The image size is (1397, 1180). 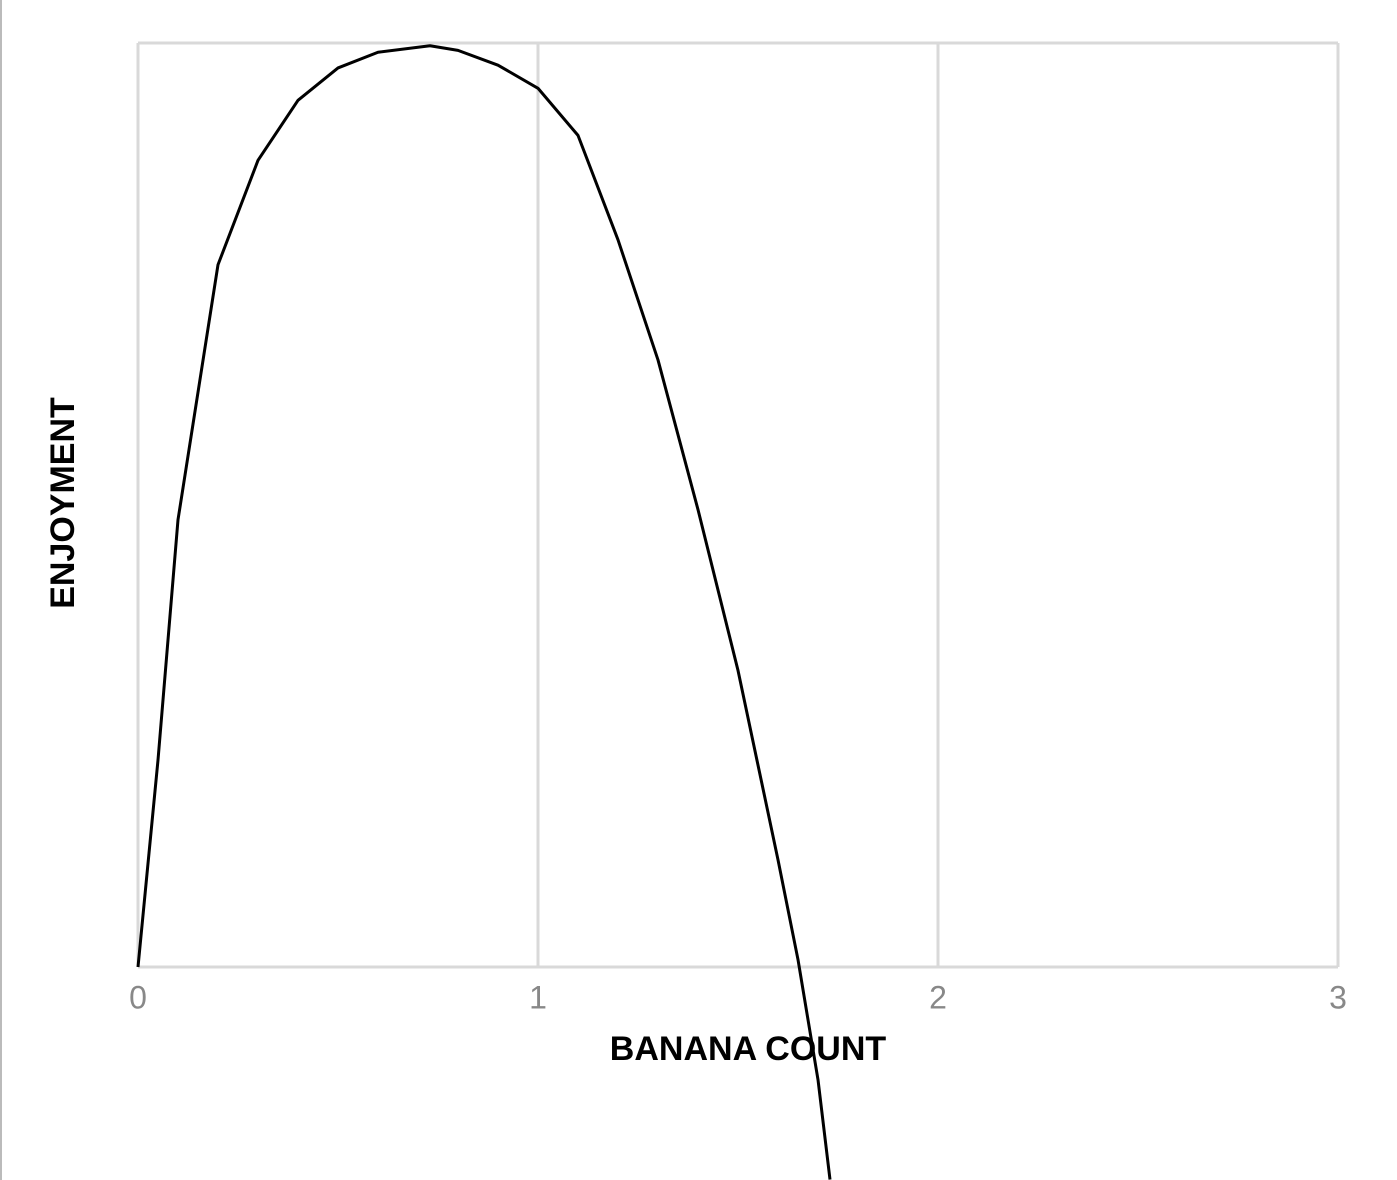 What do you see at coordinates (748, 1049) in the screenshot?
I see `x-axis-title: BANANA COUNT` at bounding box center [748, 1049].